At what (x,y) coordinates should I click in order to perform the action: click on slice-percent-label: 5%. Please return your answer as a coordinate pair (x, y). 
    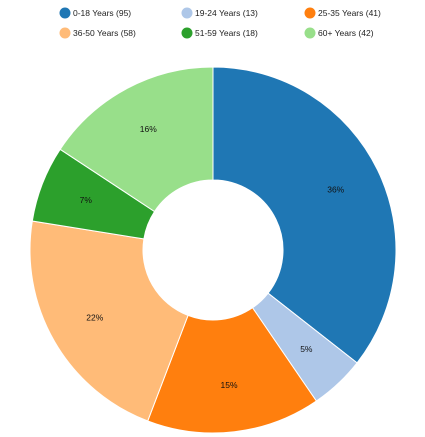
    Looking at the image, I should click on (306, 349).